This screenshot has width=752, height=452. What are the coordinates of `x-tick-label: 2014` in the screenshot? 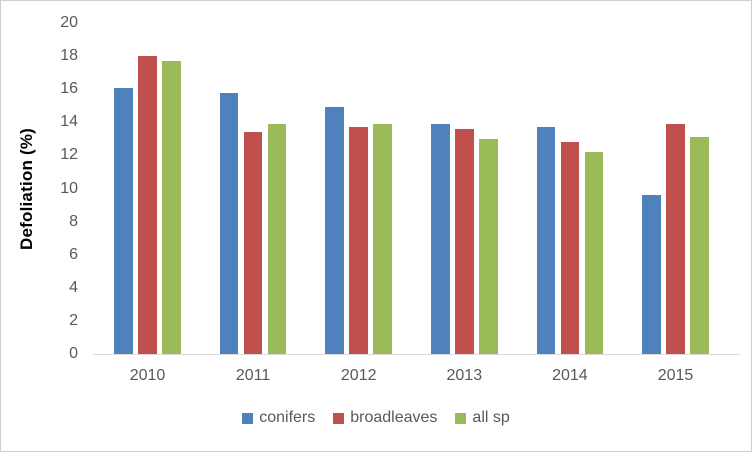 It's located at (570, 375).